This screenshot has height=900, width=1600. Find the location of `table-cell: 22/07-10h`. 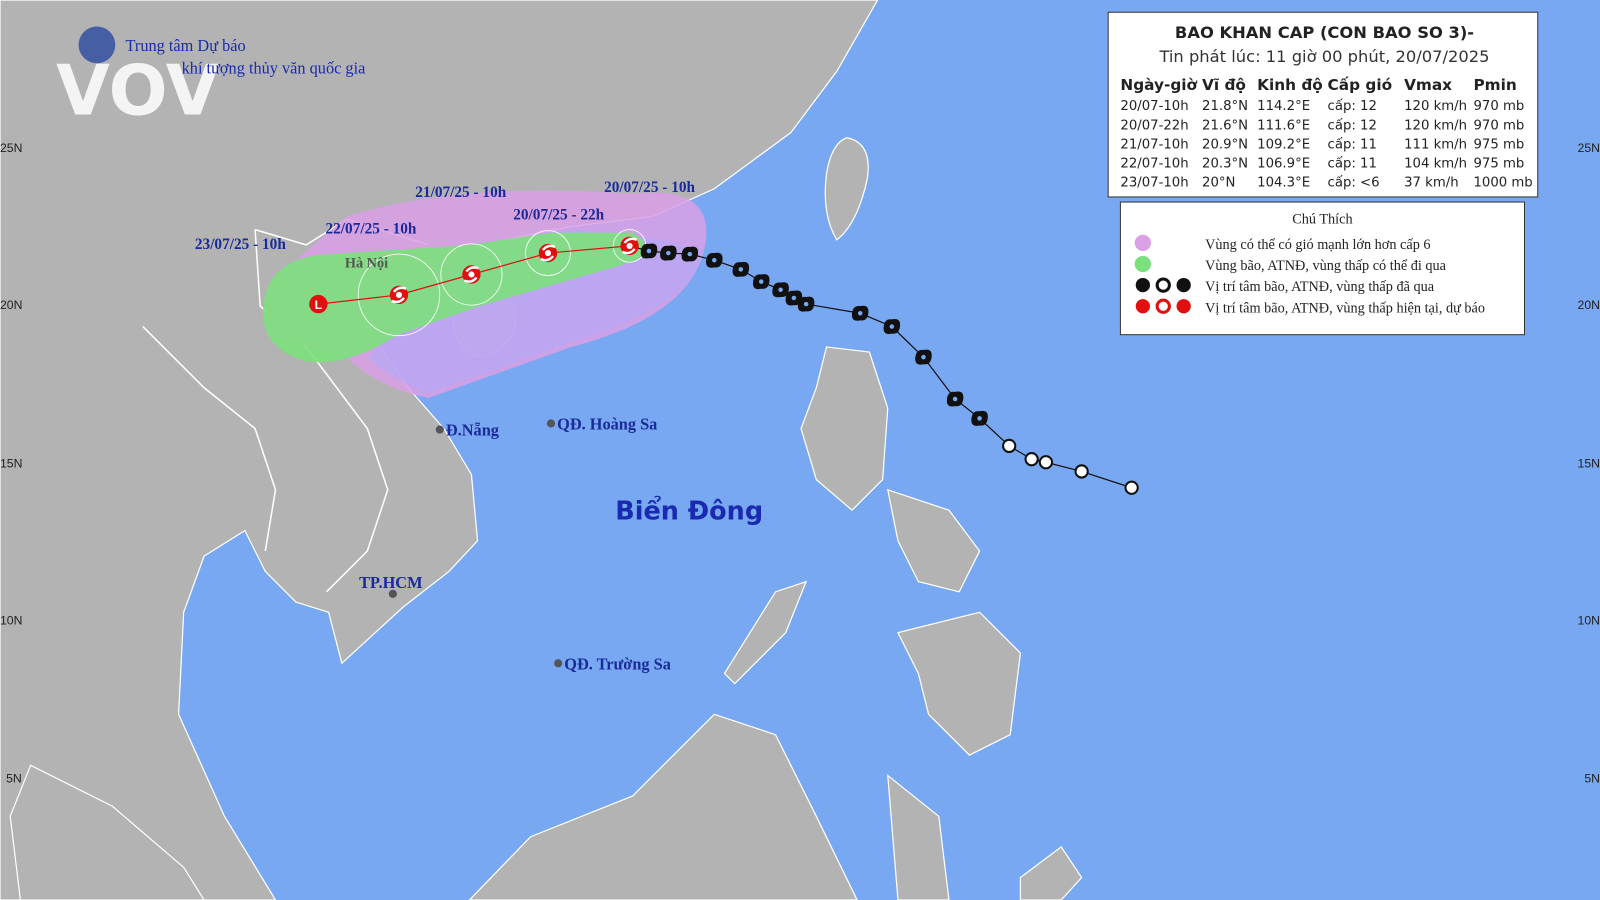

table-cell: 22/07-10h is located at coordinates (1154, 163).